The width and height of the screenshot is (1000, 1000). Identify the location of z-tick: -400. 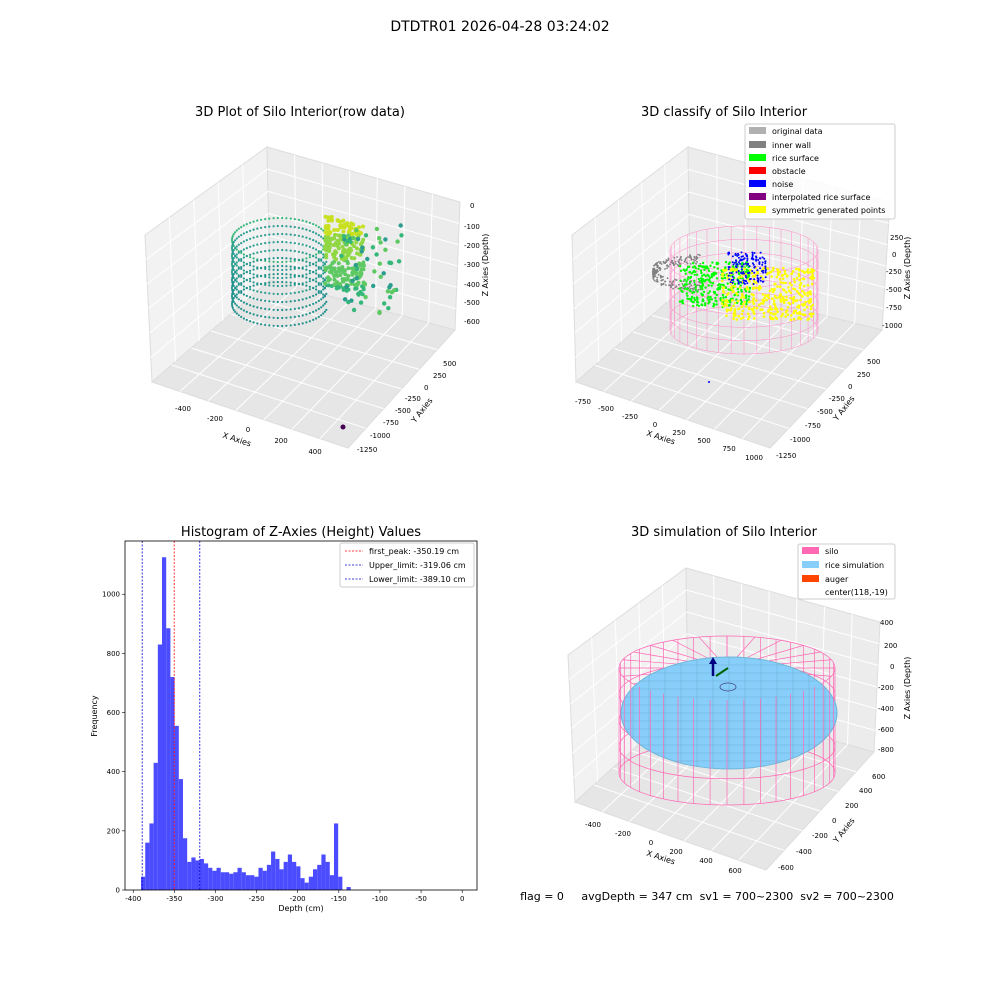
(886, 709).